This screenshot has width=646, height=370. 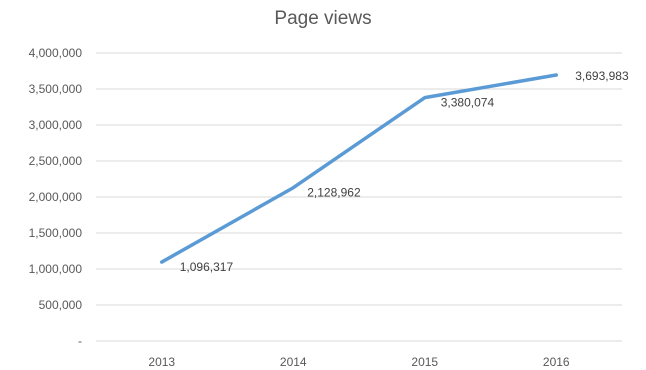 What do you see at coordinates (468, 103) in the screenshot?
I see `data-label: 3,380,074` at bounding box center [468, 103].